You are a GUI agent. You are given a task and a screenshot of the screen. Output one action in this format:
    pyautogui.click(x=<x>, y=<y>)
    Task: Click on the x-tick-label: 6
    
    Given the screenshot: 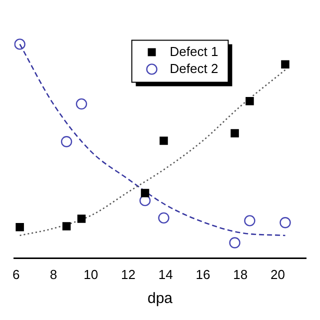 What is the action you would take?
    pyautogui.click(x=16, y=274)
    